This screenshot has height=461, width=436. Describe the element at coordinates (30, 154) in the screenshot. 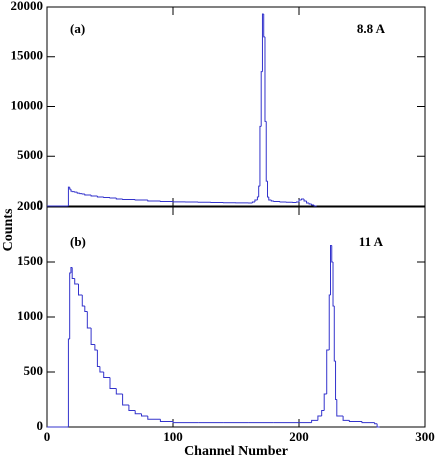

I see `y-tick-label: 5000` at that location.